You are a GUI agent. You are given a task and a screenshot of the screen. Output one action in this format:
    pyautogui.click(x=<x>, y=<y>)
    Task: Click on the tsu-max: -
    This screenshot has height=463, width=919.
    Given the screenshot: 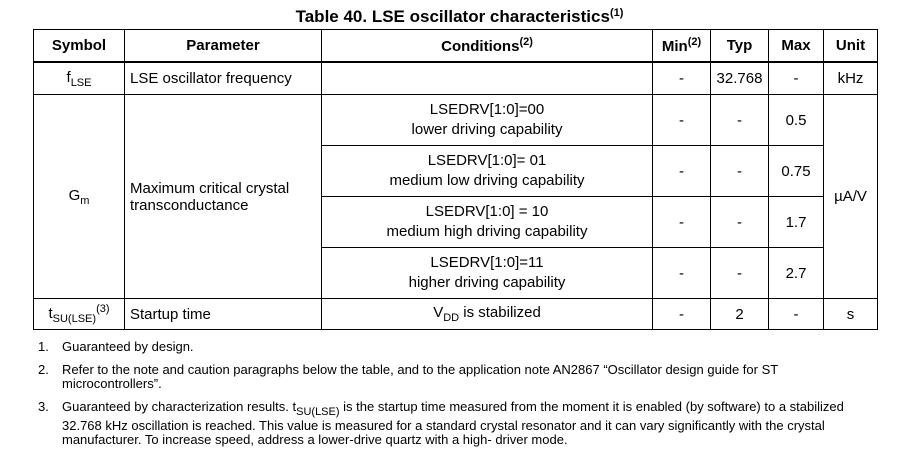 What is the action you would take?
    pyautogui.click(x=796, y=314)
    